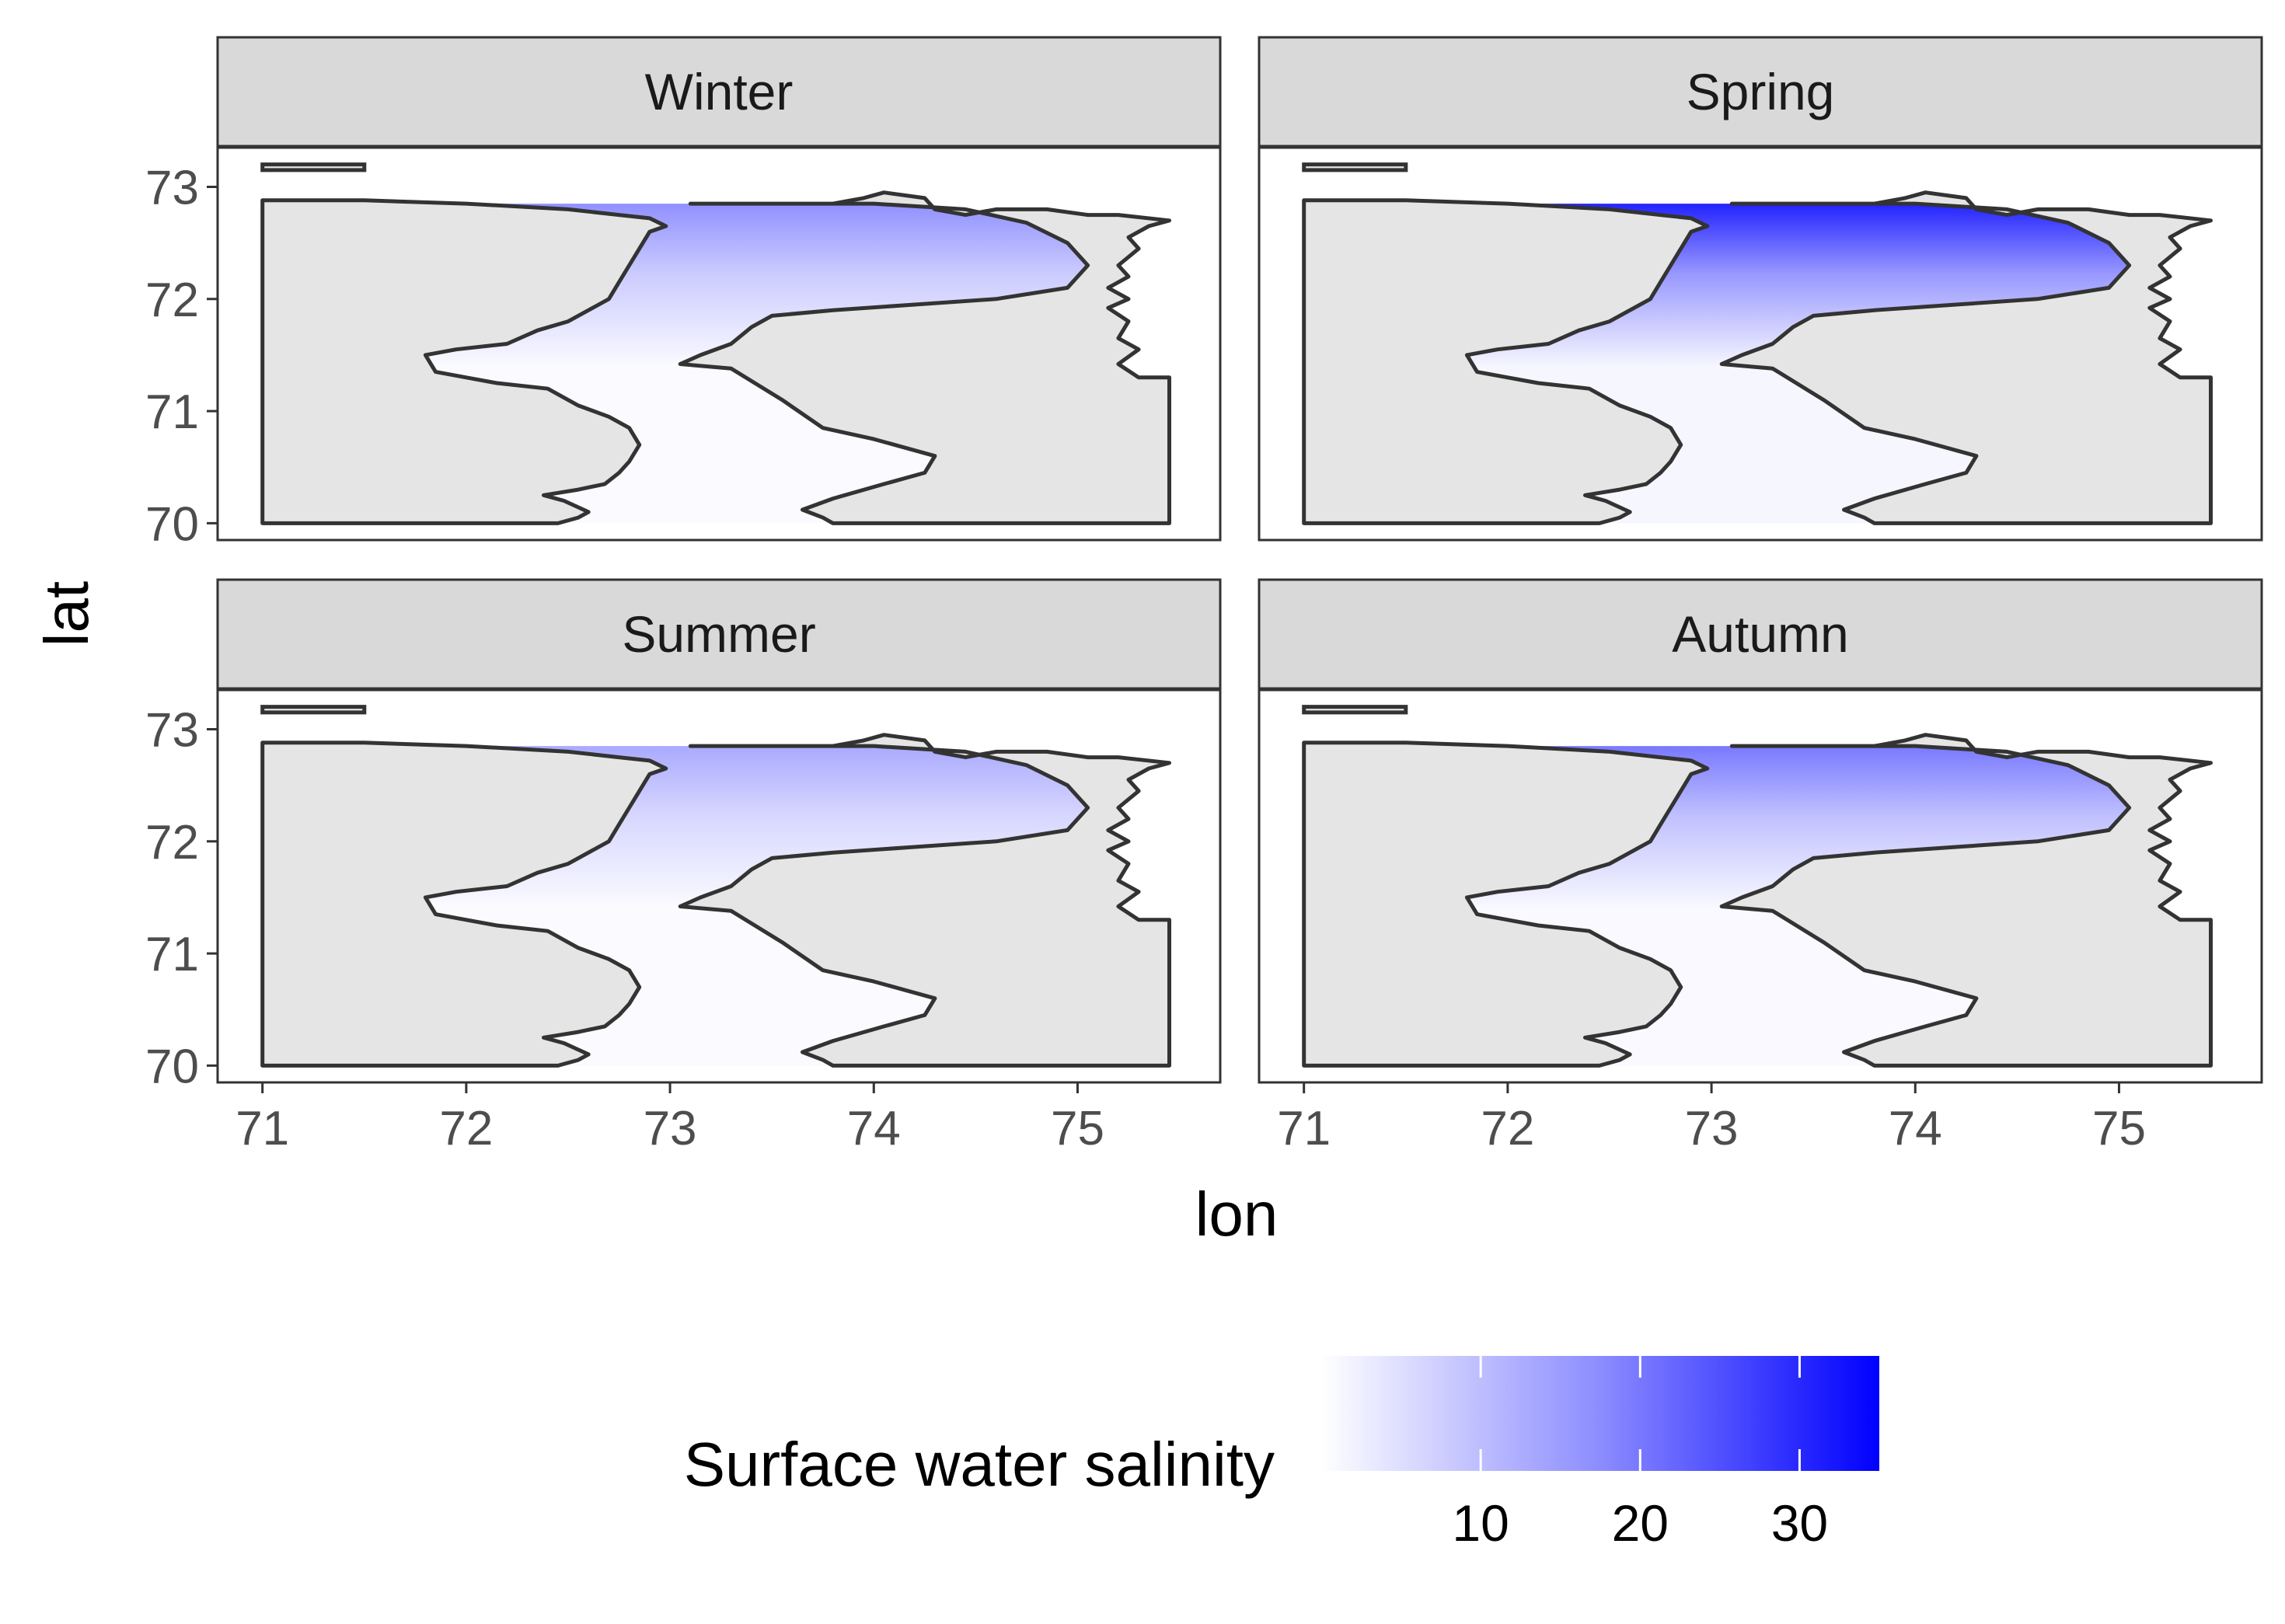  Describe the element at coordinates (66, 614) in the screenshot. I see `y-axis-title: lat` at that location.